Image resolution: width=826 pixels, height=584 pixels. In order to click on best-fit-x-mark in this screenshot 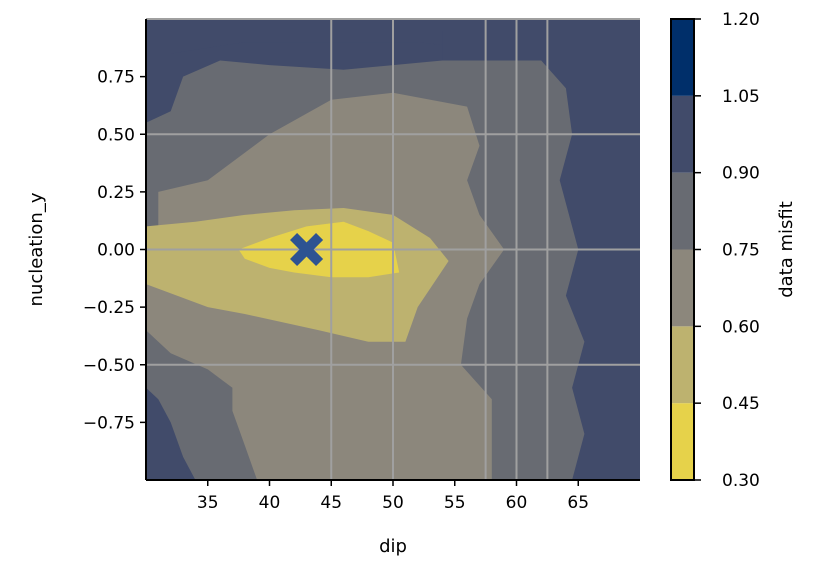, I will do `click(307, 249)`.